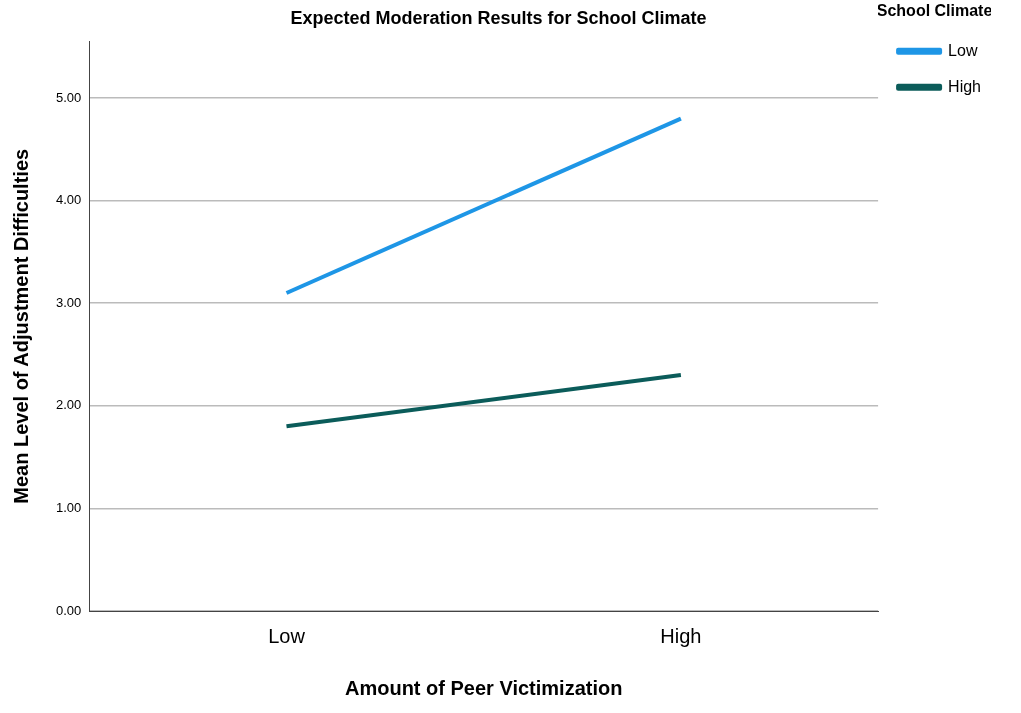 The image size is (1021, 713). I want to click on legend-label: Low, so click(963, 50).